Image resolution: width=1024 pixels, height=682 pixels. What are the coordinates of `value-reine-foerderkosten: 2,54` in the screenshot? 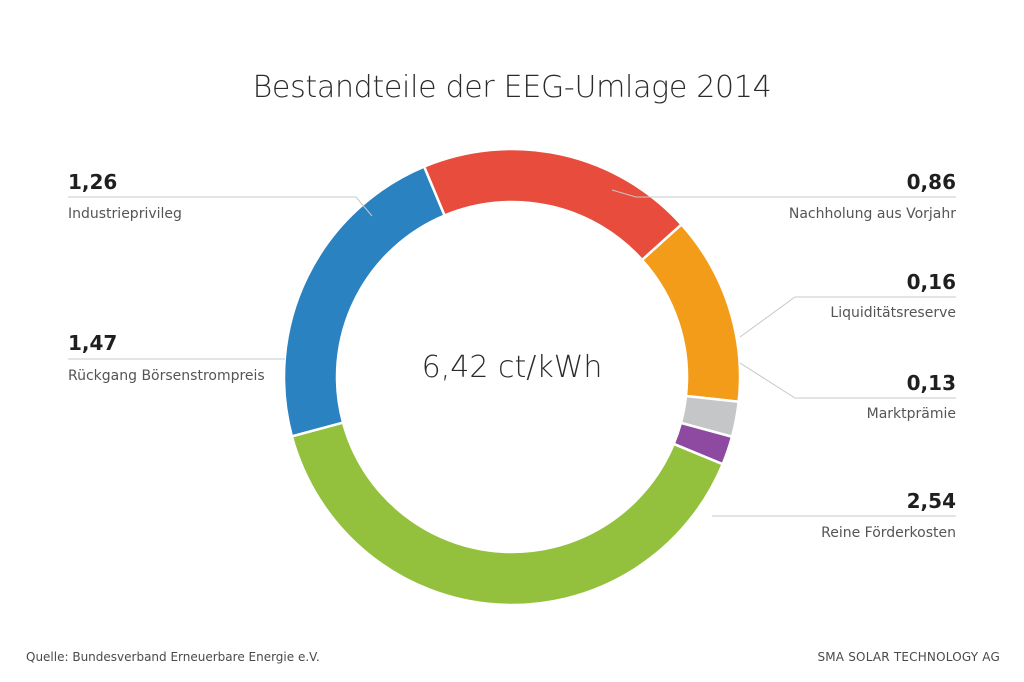 It's located at (931, 501).